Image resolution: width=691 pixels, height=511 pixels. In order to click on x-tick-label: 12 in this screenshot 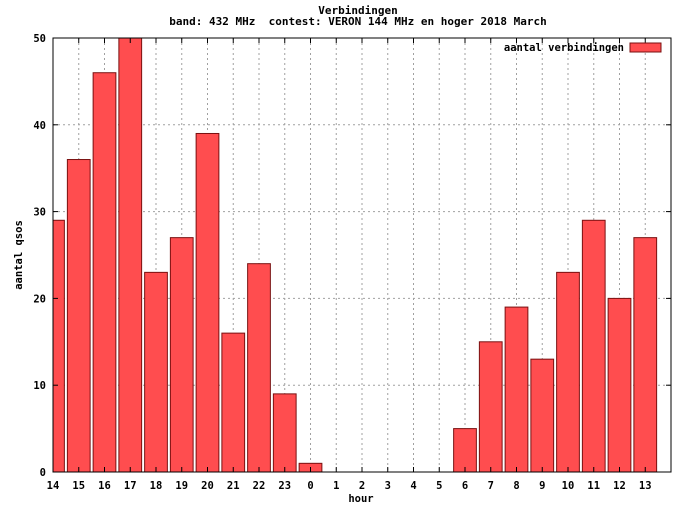, I will do `click(619, 486)`.